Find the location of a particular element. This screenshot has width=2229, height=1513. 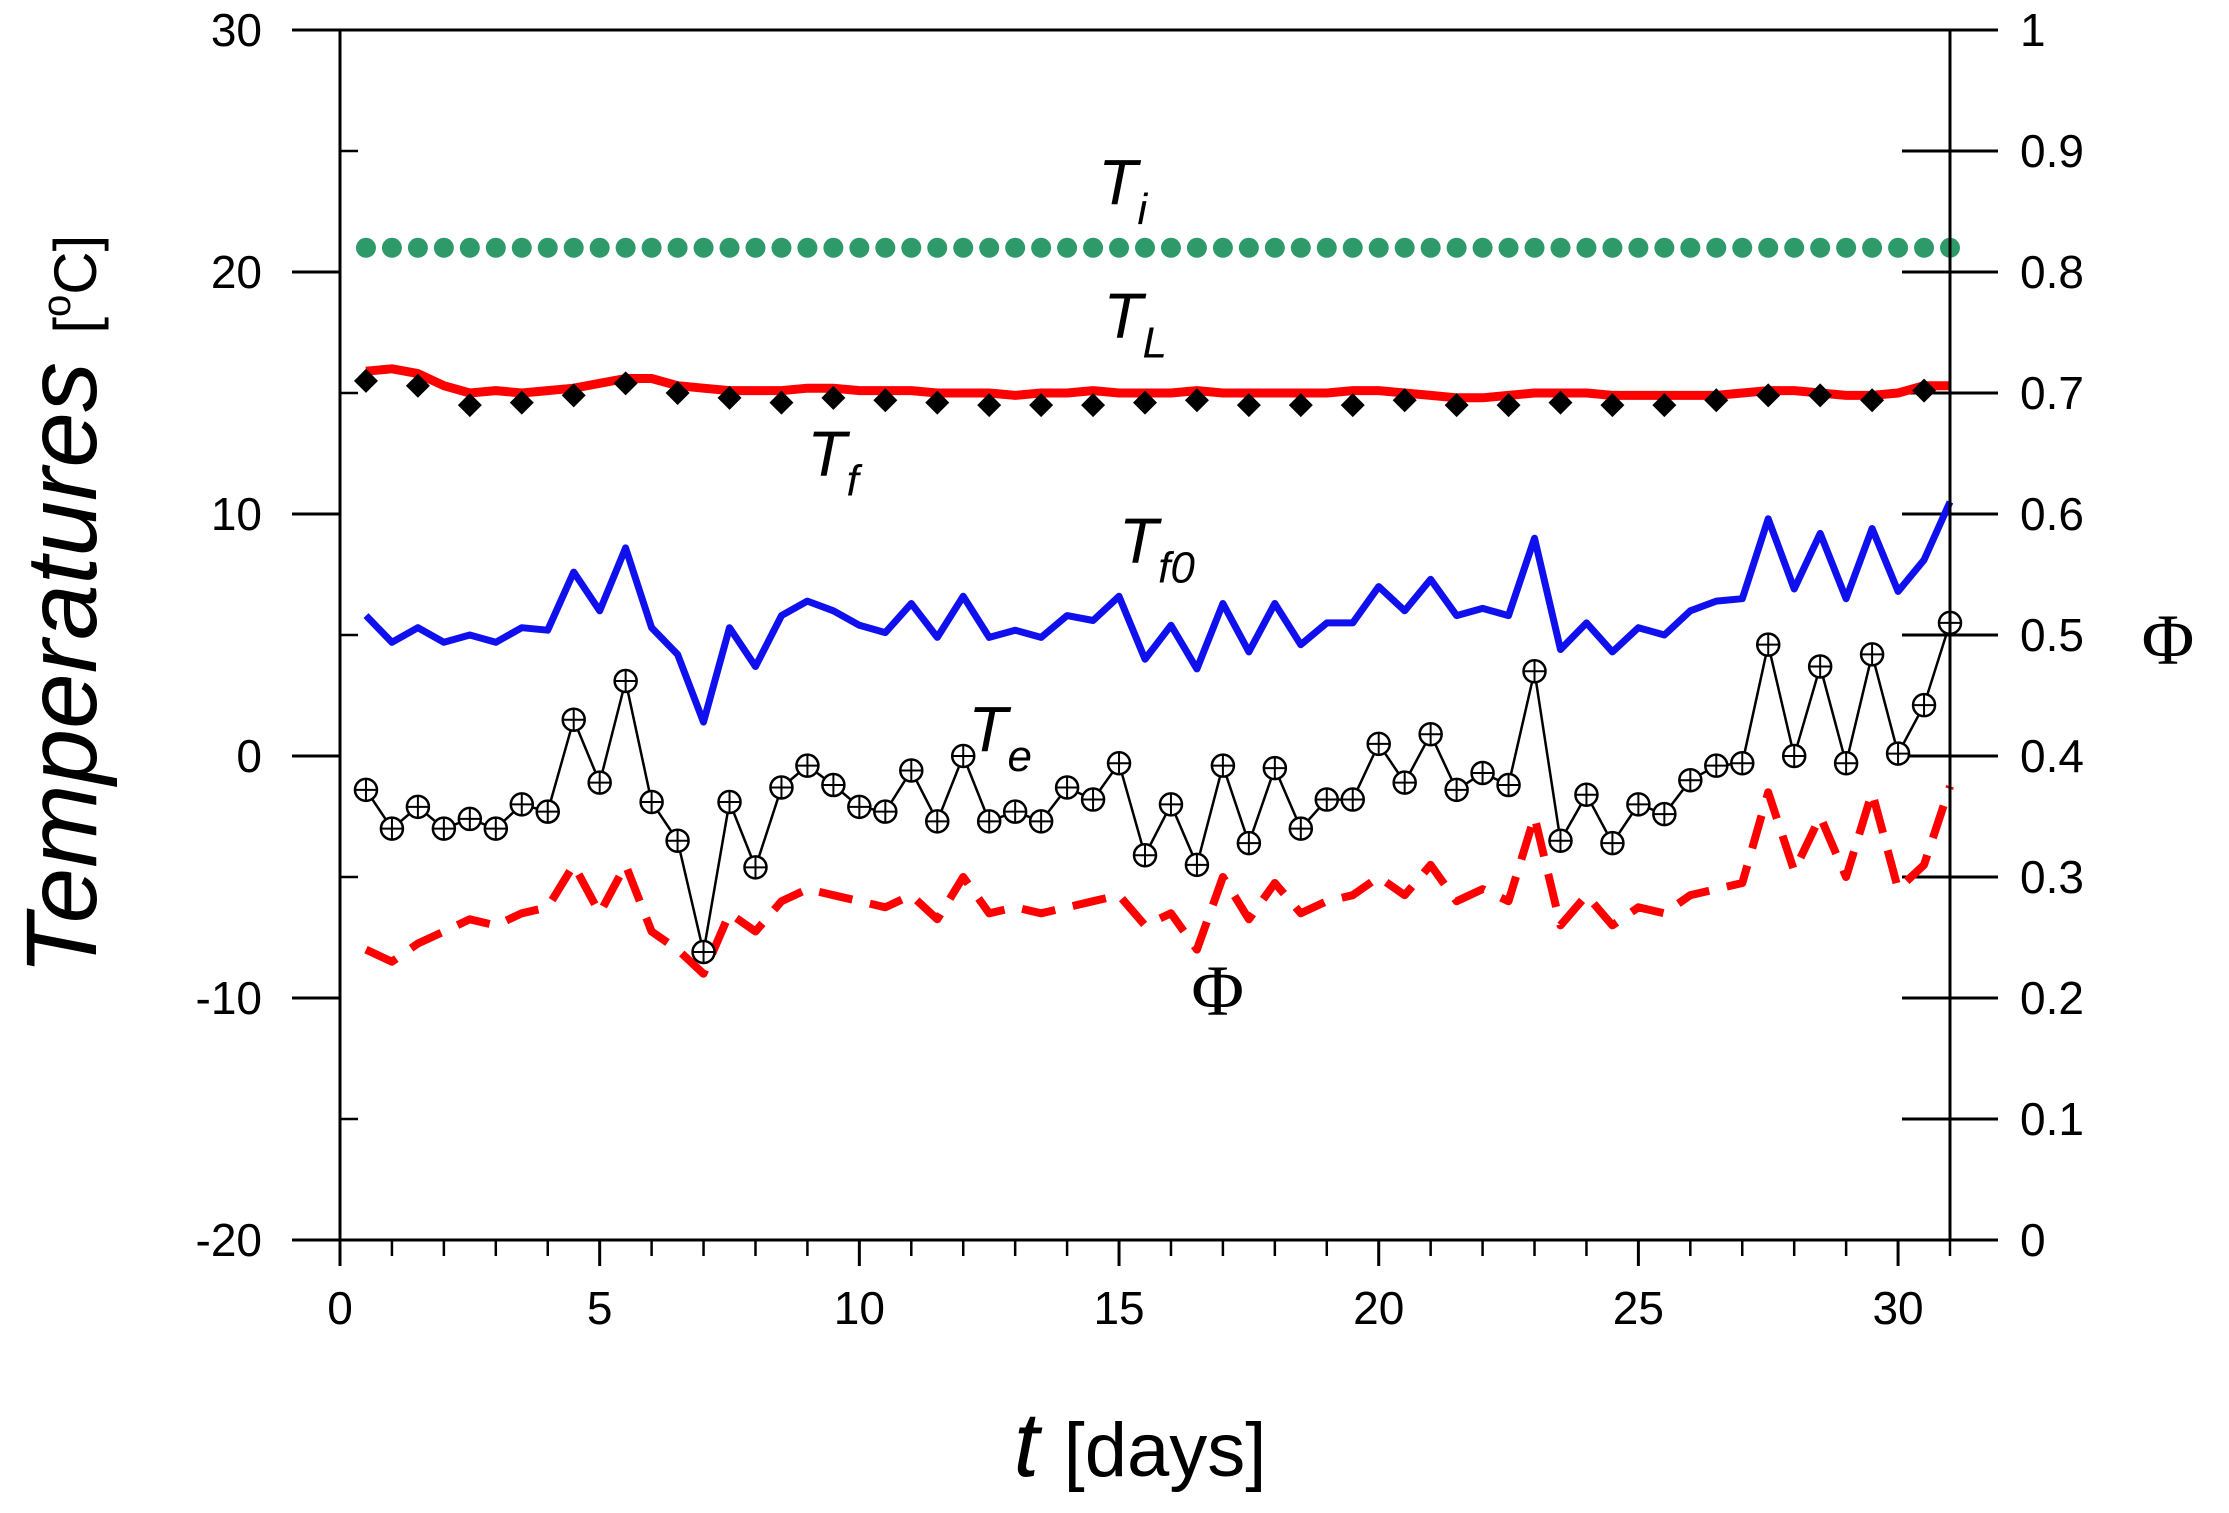

y-right-tick-label: 0.6 is located at coordinates (2052, 514).